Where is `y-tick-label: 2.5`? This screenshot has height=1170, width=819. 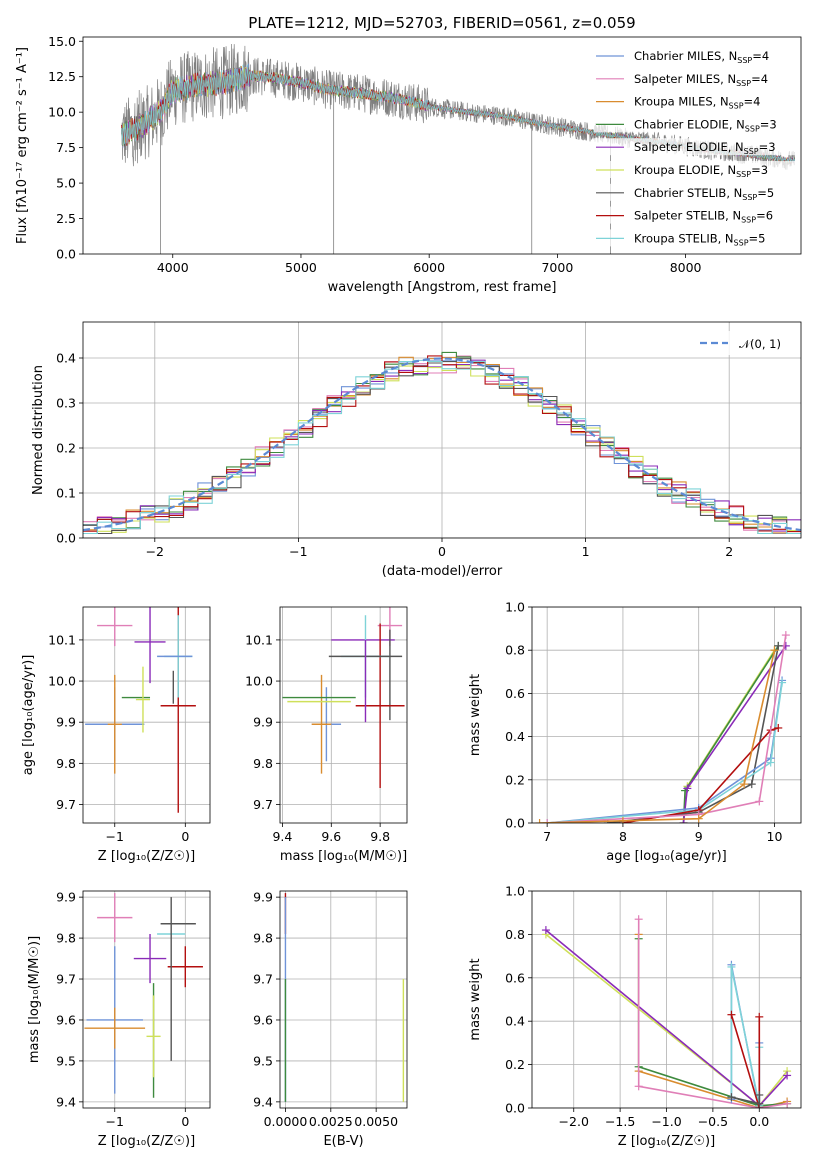 y-tick-label: 2.5 is located at coordinates (66, 218).